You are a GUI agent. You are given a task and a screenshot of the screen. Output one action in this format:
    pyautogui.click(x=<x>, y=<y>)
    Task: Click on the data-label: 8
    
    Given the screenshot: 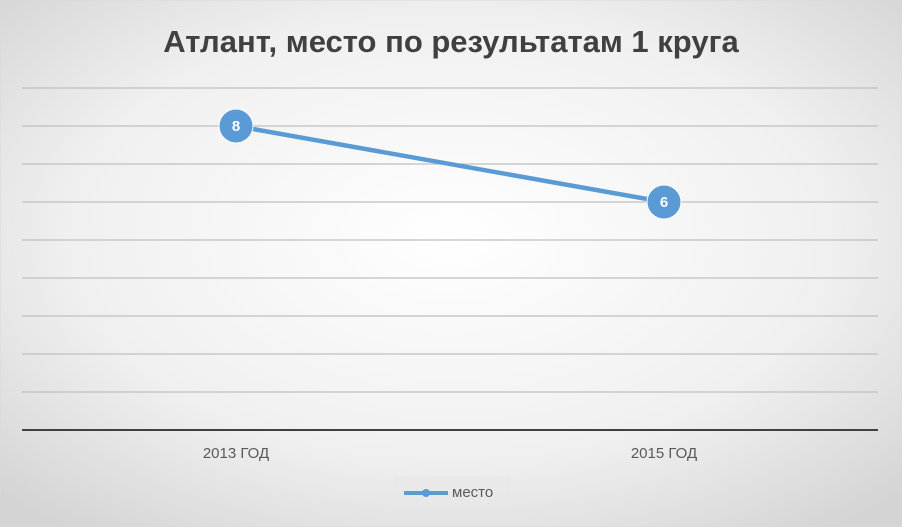 What is the action you would take?
    pyautogui.click(x=236, y=126)
    